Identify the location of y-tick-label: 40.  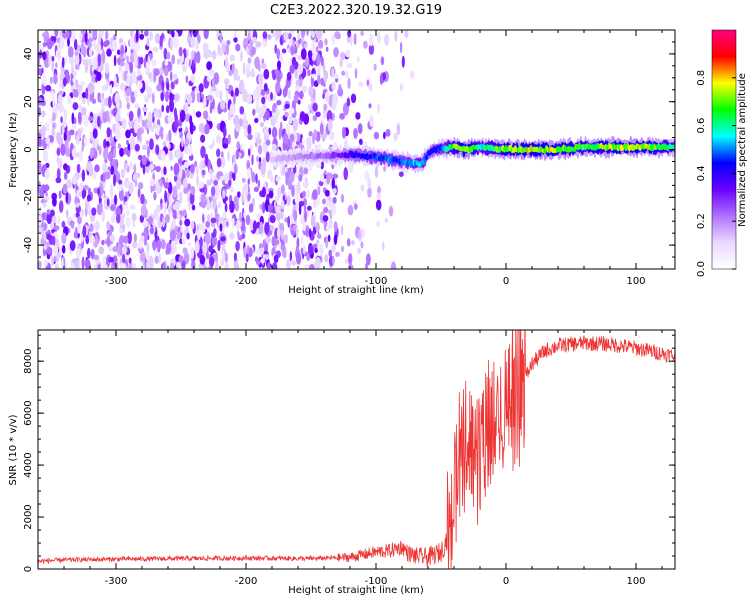
(28, 54).